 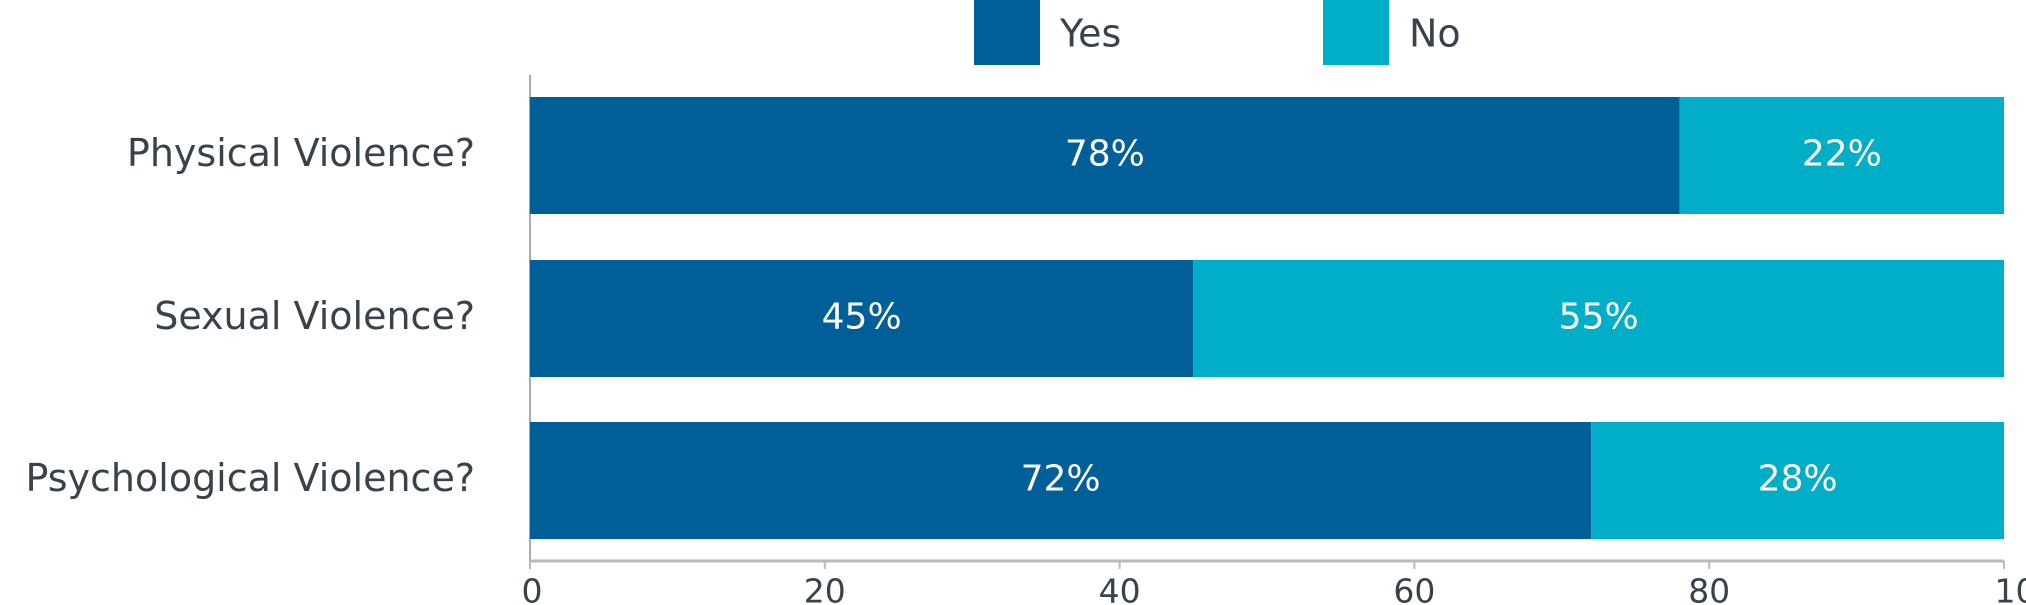 What do you see at coordinates (1120, 588) in the screenshot?
I see `x-tick-label: 40` at bounding box center [1120, 588].